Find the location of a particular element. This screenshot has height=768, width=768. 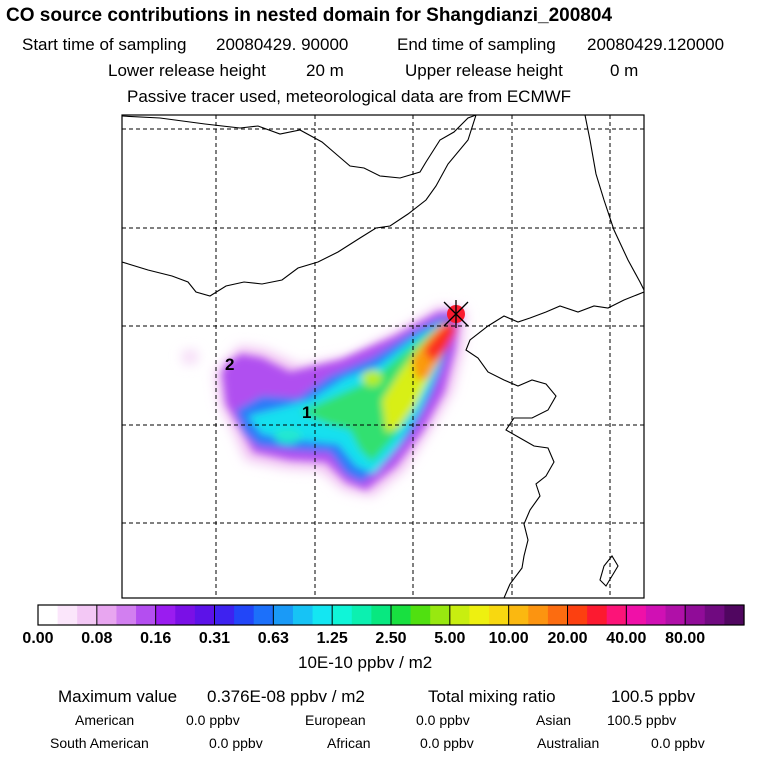

plume-fragment is located at coordinates (190, 357).